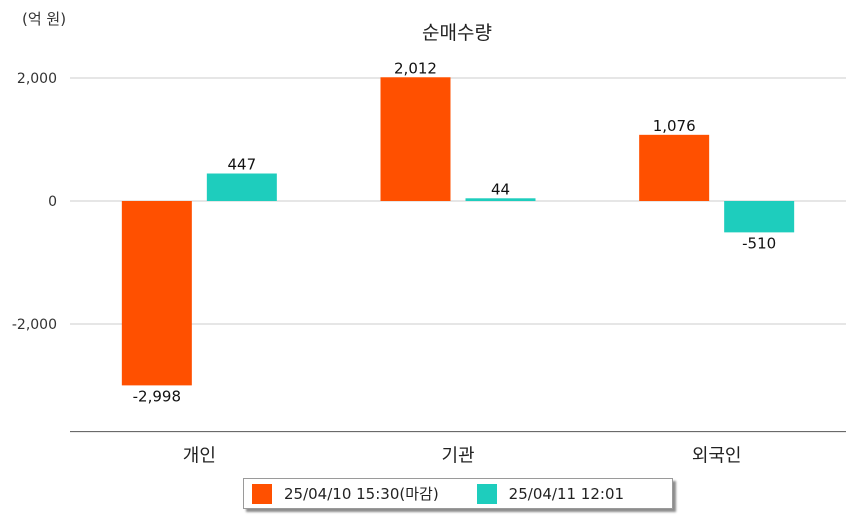 The width and height of the screenshot is (854, 520). Describe the element at coordinates (759, 243) in the screenshot. I see `data-label: -510` at that location.